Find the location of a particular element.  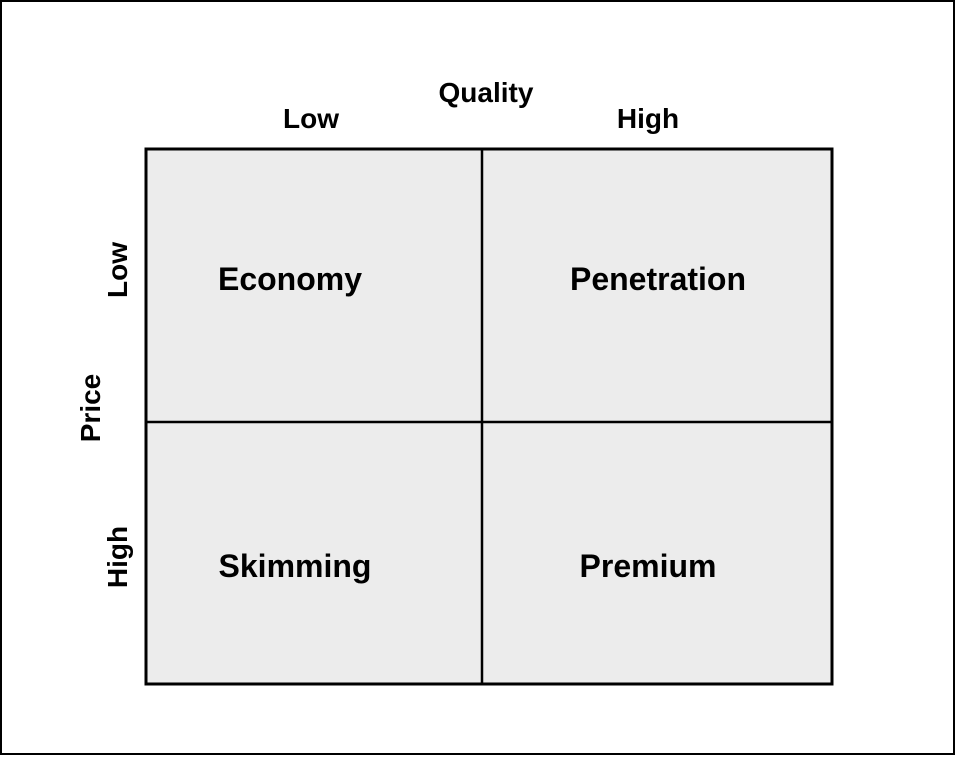

quadrant-skimming: Skimming is located at coordinates (295, 566).